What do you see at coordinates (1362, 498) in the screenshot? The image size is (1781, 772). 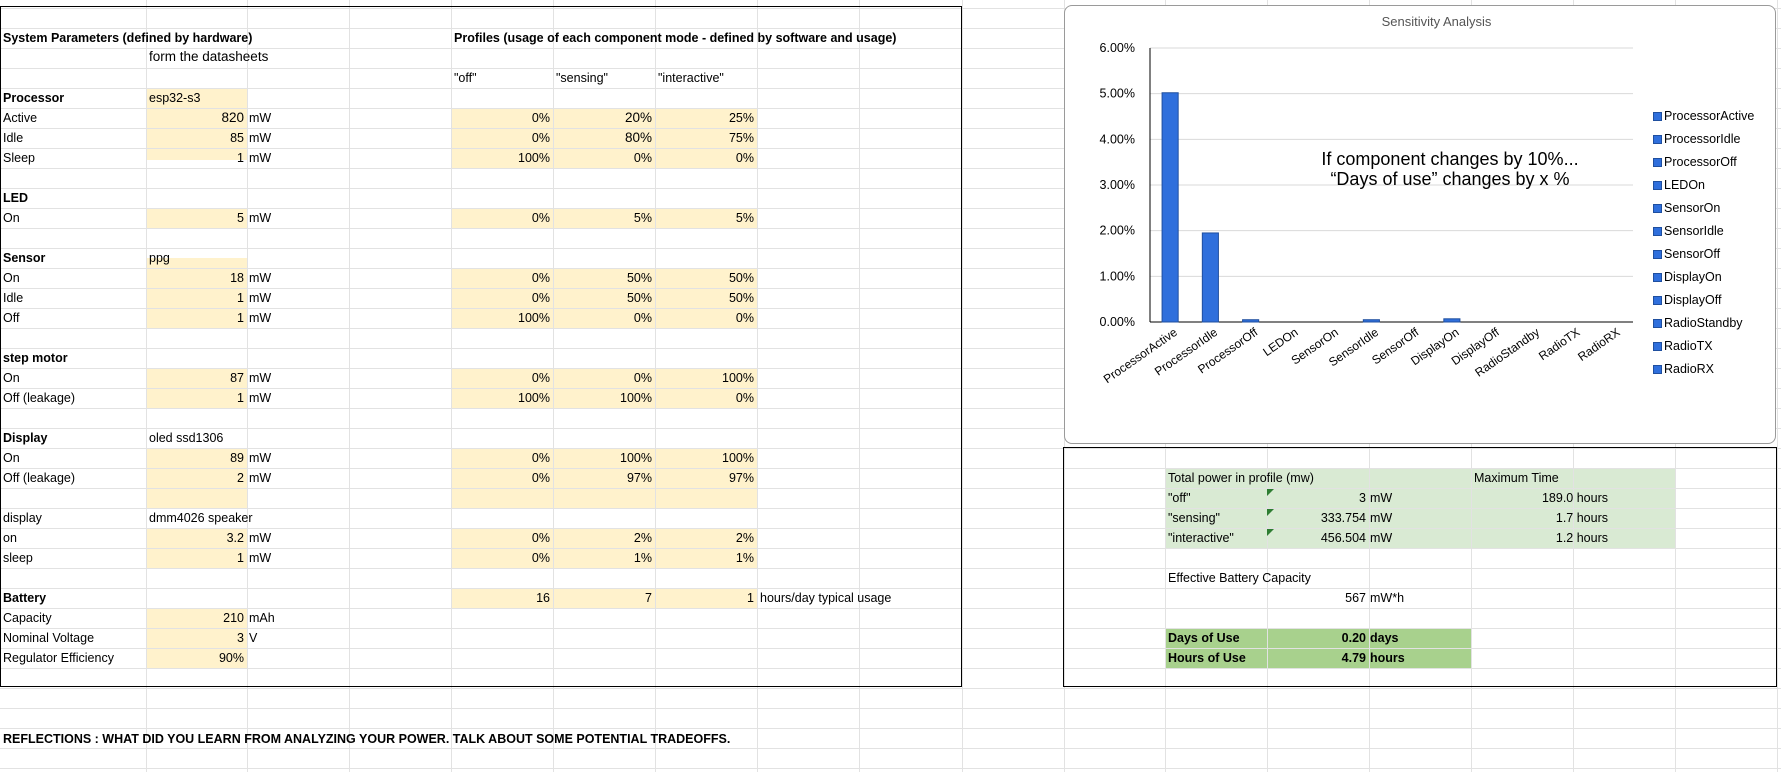 I see `summary-off-power: 3` at bounding box center [1362, 498].